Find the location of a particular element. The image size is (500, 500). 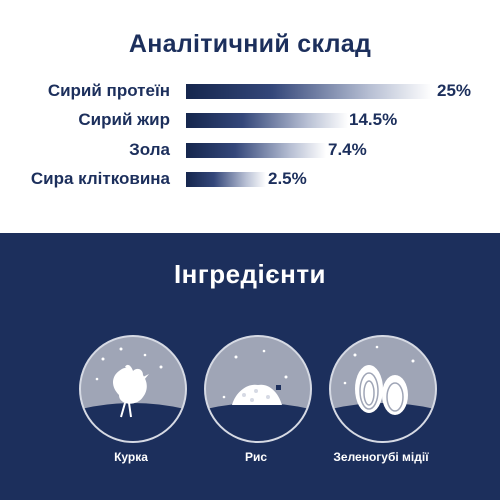

nutrient-label: Зола is located at coordinates (149, 149).